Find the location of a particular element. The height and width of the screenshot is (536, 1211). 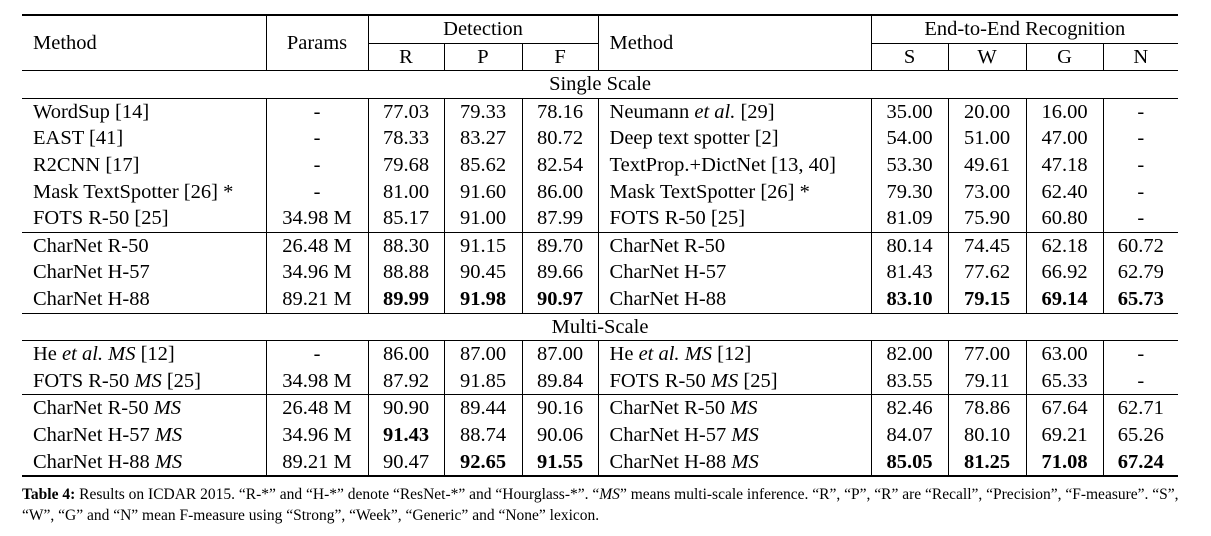

caption-ms: MS is located at coordinates (609, 494).